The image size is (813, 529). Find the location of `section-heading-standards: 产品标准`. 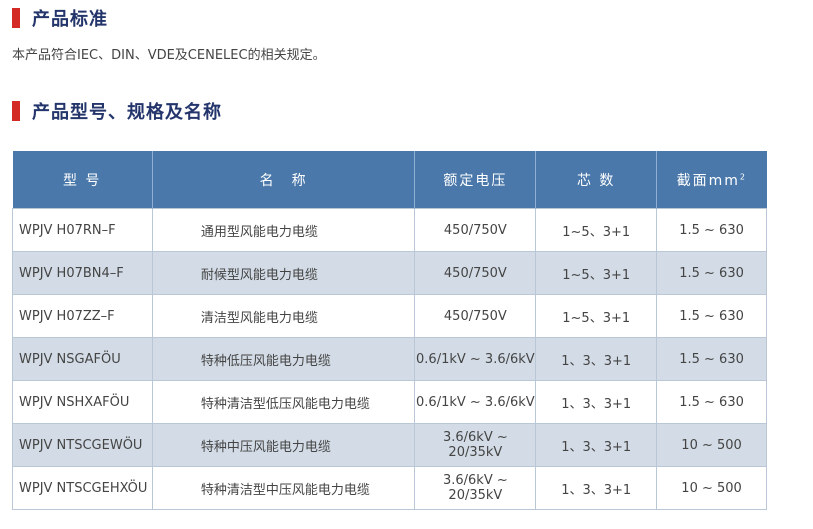

section-heading-standards: 产品标准 is located at coordinates (60, 18).